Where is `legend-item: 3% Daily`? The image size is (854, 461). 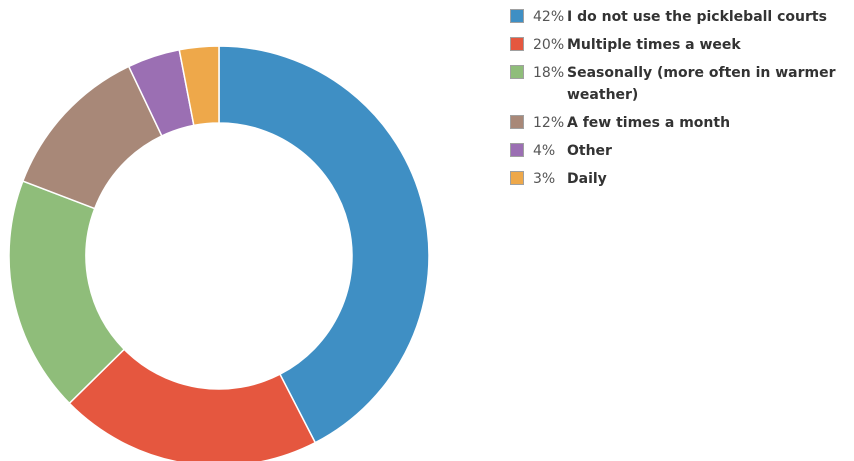
legend-item: 3% Daily is located at coordinates (680, 179).